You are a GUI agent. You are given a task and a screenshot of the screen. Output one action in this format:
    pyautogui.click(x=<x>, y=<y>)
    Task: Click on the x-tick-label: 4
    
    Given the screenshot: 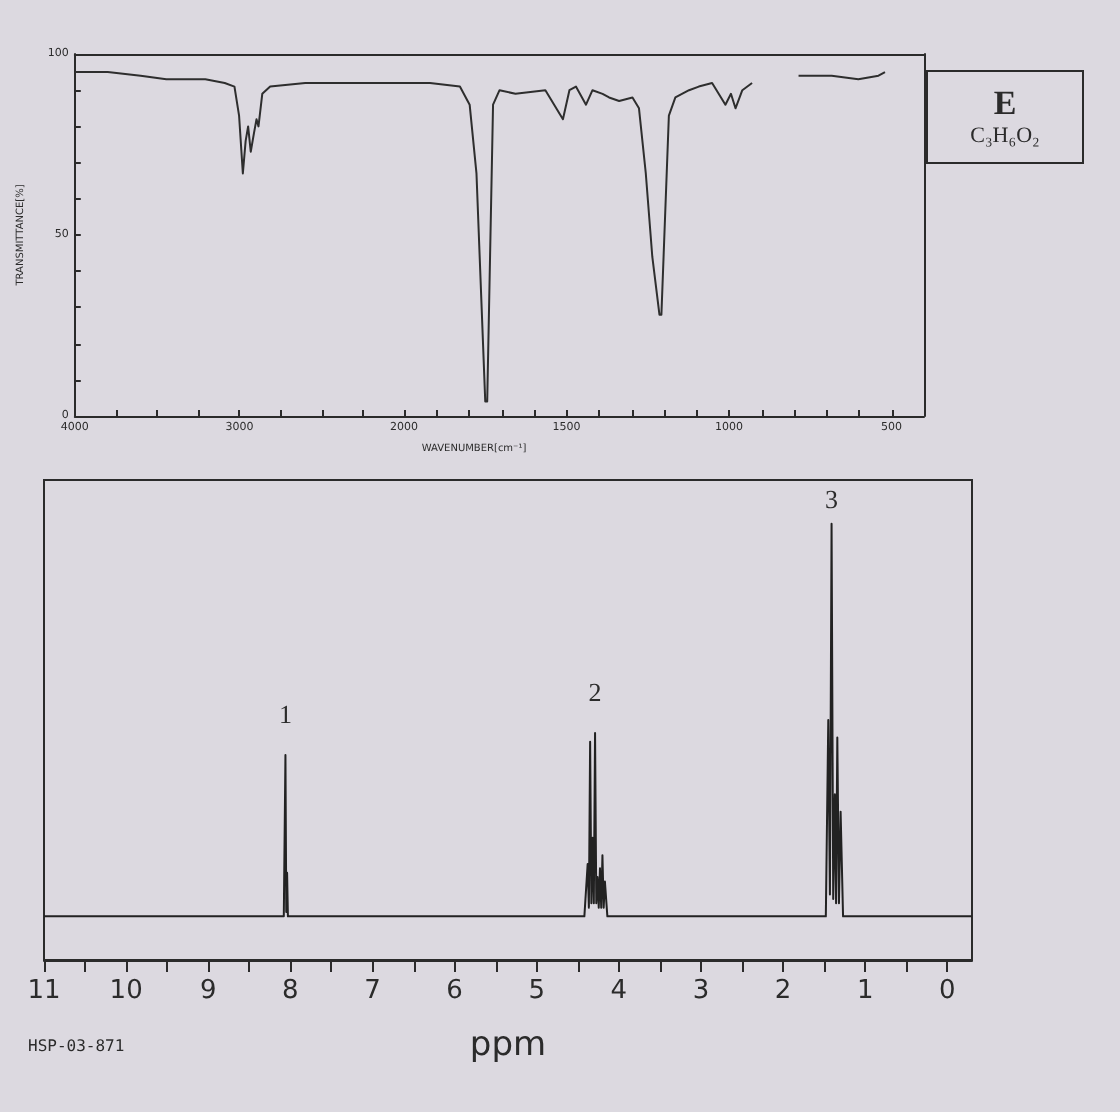 What is the action you would take?
    pyautogui.click(x=619, y=991)
    